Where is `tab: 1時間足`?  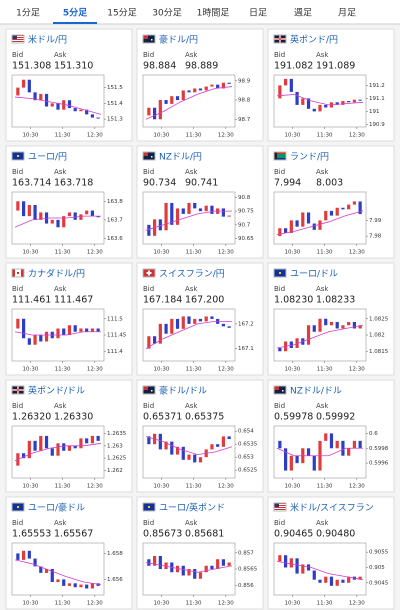
tab: 1時間足 is located at coordinates (213, 13).